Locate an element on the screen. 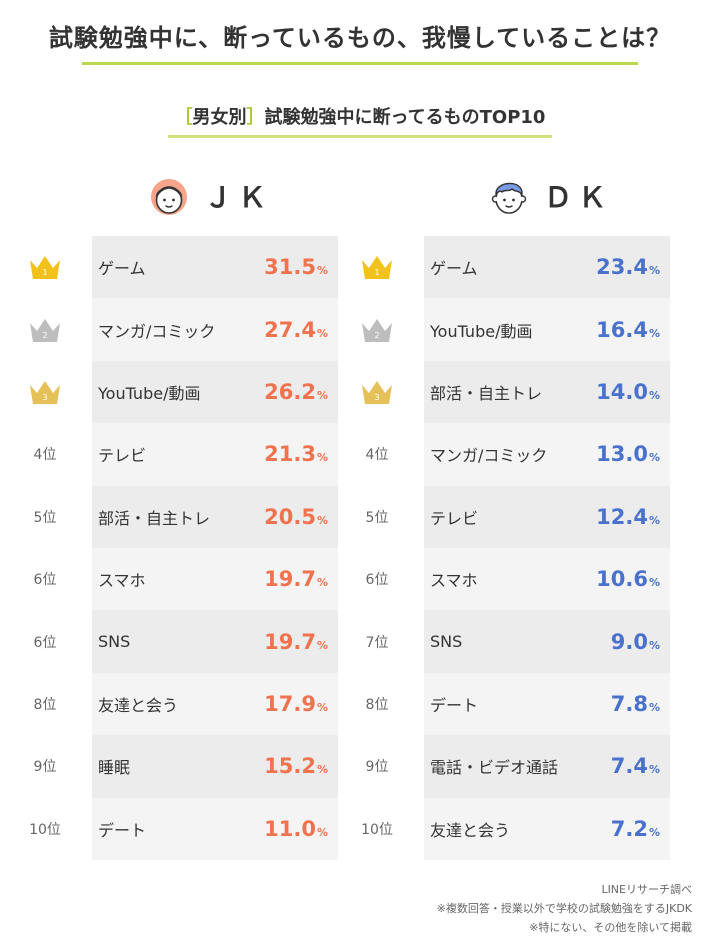 The width and height of the screenshot is (720, 950). value-label: 15.2% is located at coordinates (296, 766).